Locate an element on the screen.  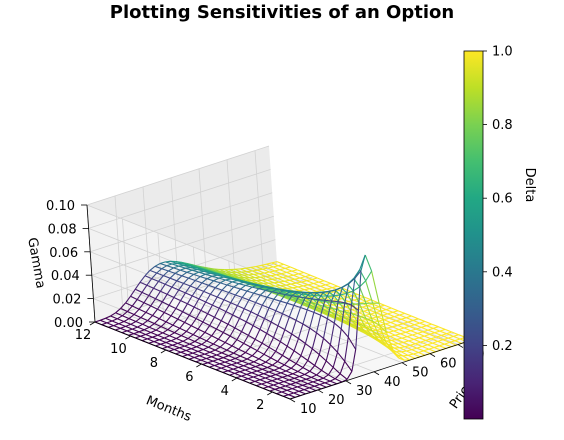
z-tick-label: 0.04 is located at coordinates (65, 276).